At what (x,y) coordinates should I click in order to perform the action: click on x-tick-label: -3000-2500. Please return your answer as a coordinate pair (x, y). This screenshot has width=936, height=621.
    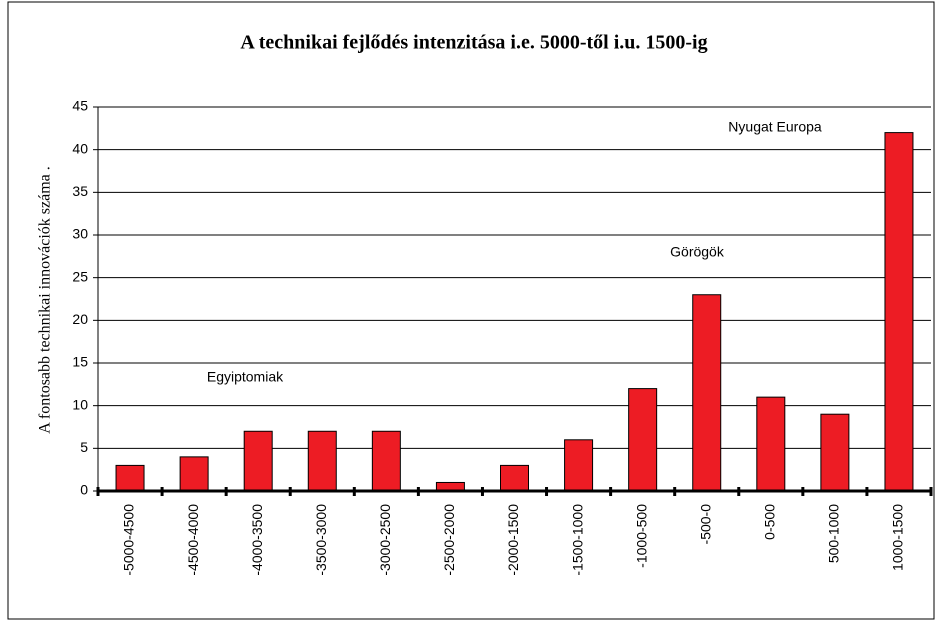
    Looking at the image, I should click on (385, 540).